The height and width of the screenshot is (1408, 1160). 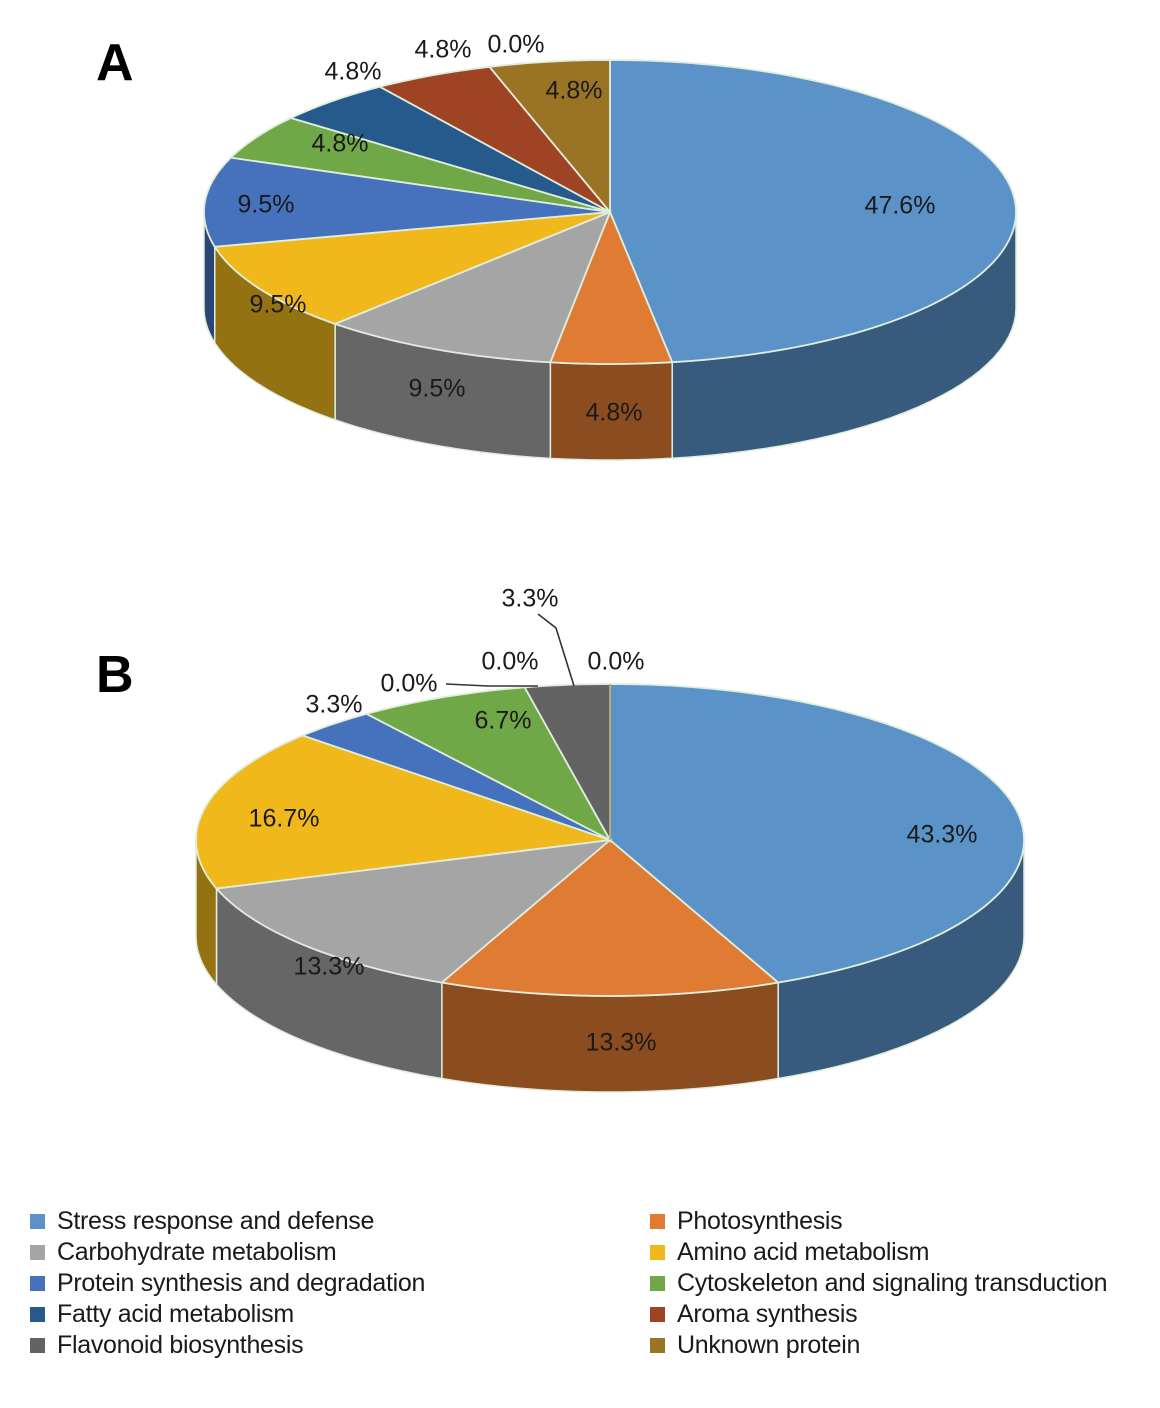 What do you see at coordinates (284, 819) in the screenshot?
I see `data-label-b-3: 16.7%` at bounding box center [284, 819].